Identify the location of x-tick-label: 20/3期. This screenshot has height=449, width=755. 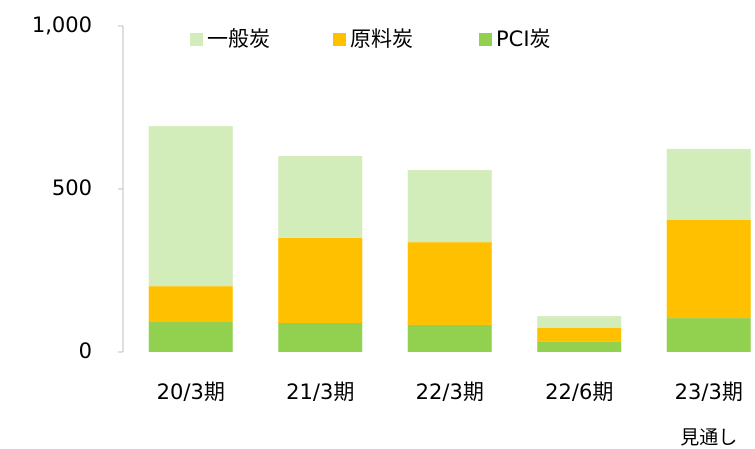
(191, 392).